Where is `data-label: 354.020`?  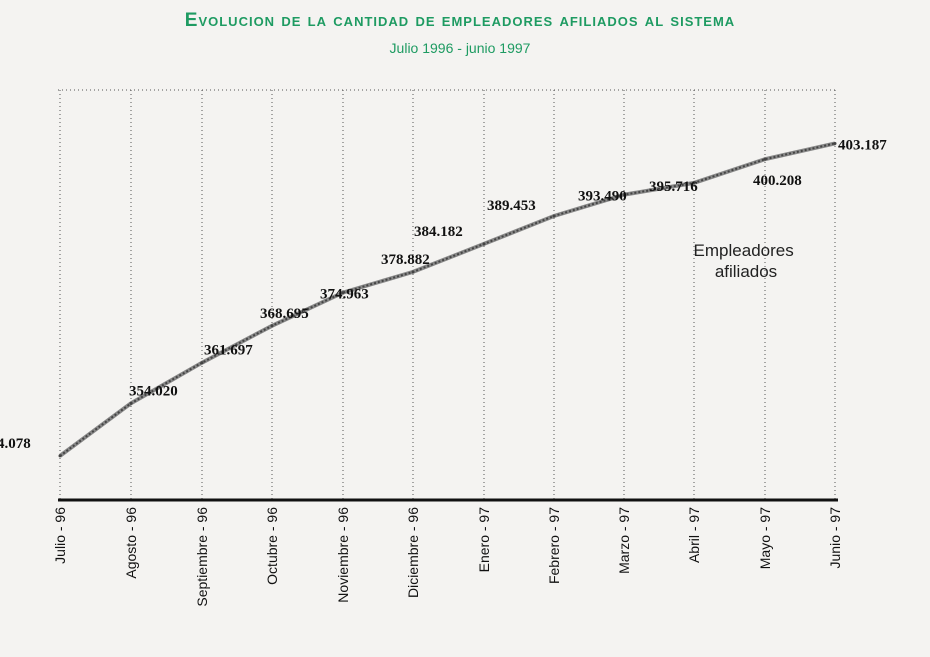
data-label: 354.020 is located at coordinates (153, 391).